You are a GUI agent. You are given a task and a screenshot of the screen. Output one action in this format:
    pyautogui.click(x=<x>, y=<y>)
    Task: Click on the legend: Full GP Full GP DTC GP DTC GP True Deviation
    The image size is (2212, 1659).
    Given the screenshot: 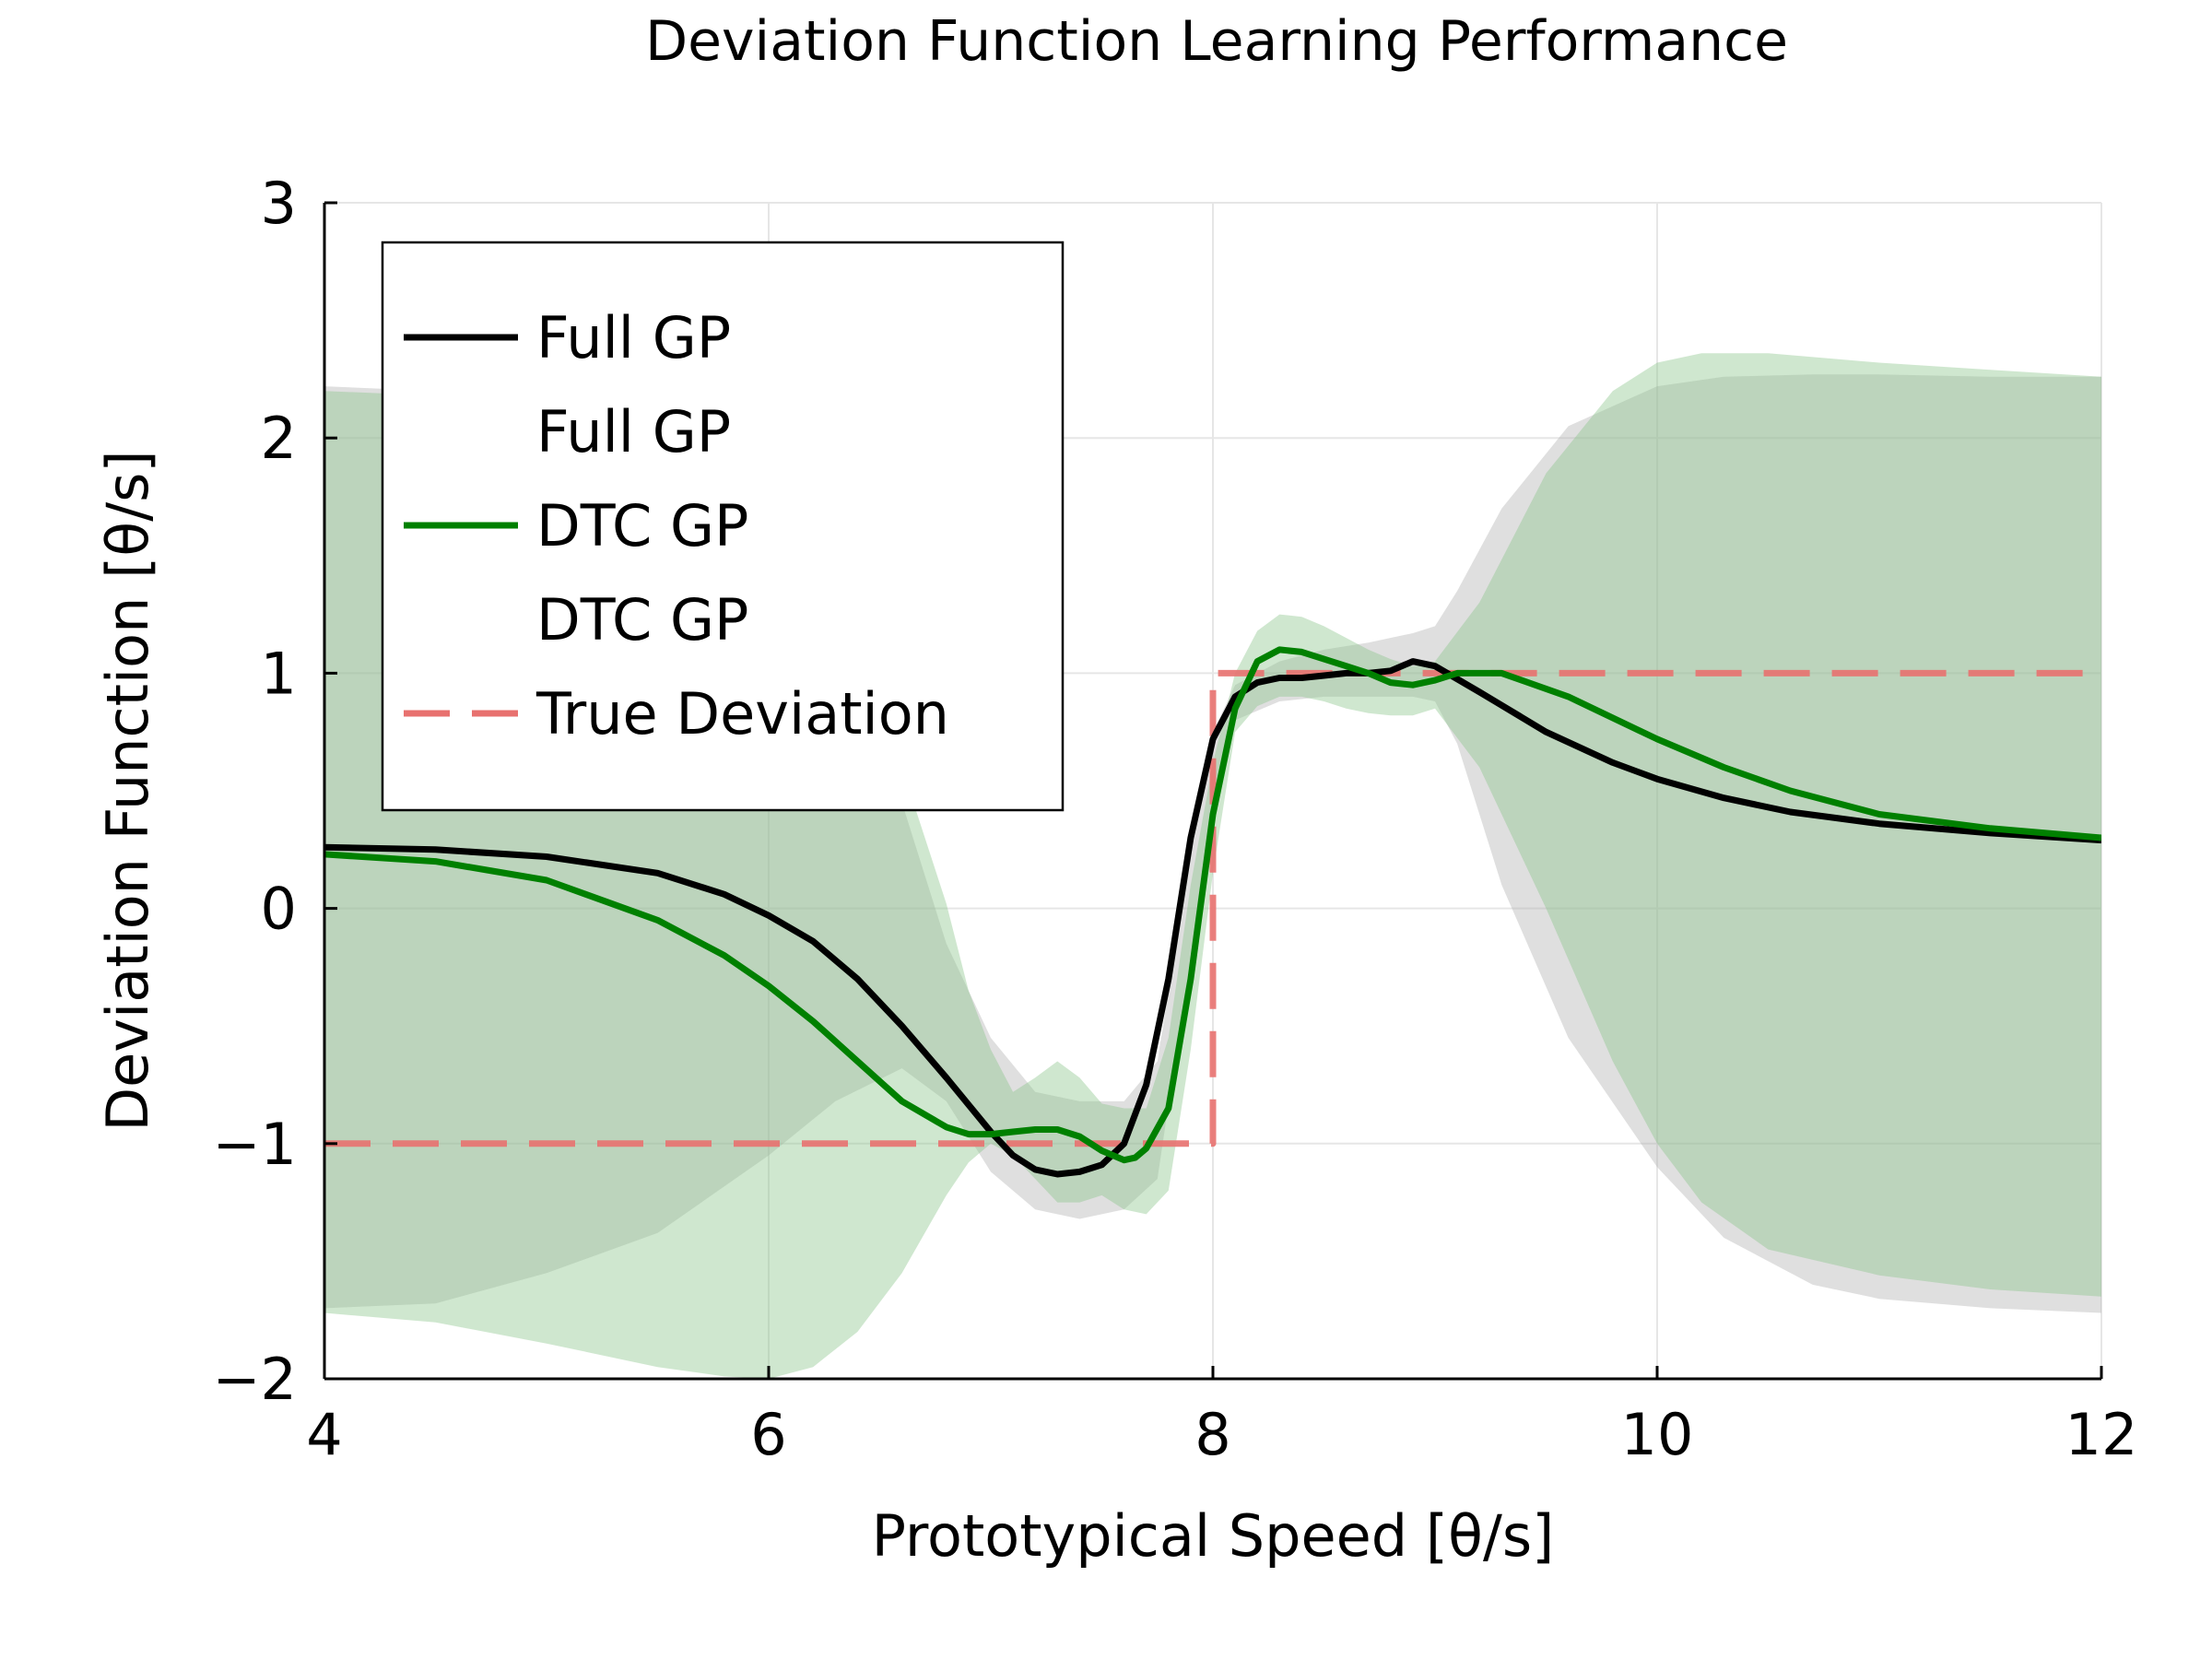 What is the action you would take?
    pyautogui.click(x=723, y=526)
    